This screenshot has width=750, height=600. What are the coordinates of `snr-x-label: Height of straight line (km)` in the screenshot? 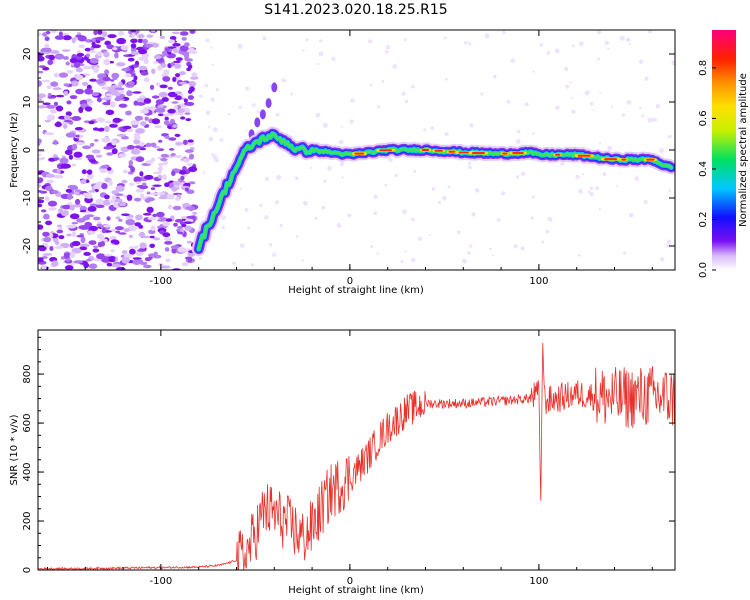 It's located at (356, 590).